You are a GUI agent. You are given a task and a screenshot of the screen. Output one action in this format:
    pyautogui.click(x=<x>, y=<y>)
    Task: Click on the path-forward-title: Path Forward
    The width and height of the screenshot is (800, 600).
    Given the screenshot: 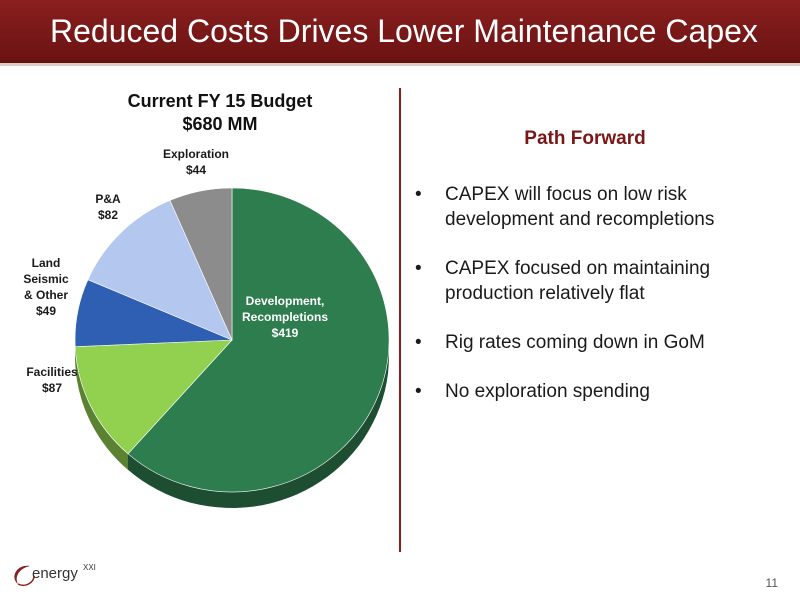 What is the action you would take?
    pyautogui.click(x=585, y=138)
    